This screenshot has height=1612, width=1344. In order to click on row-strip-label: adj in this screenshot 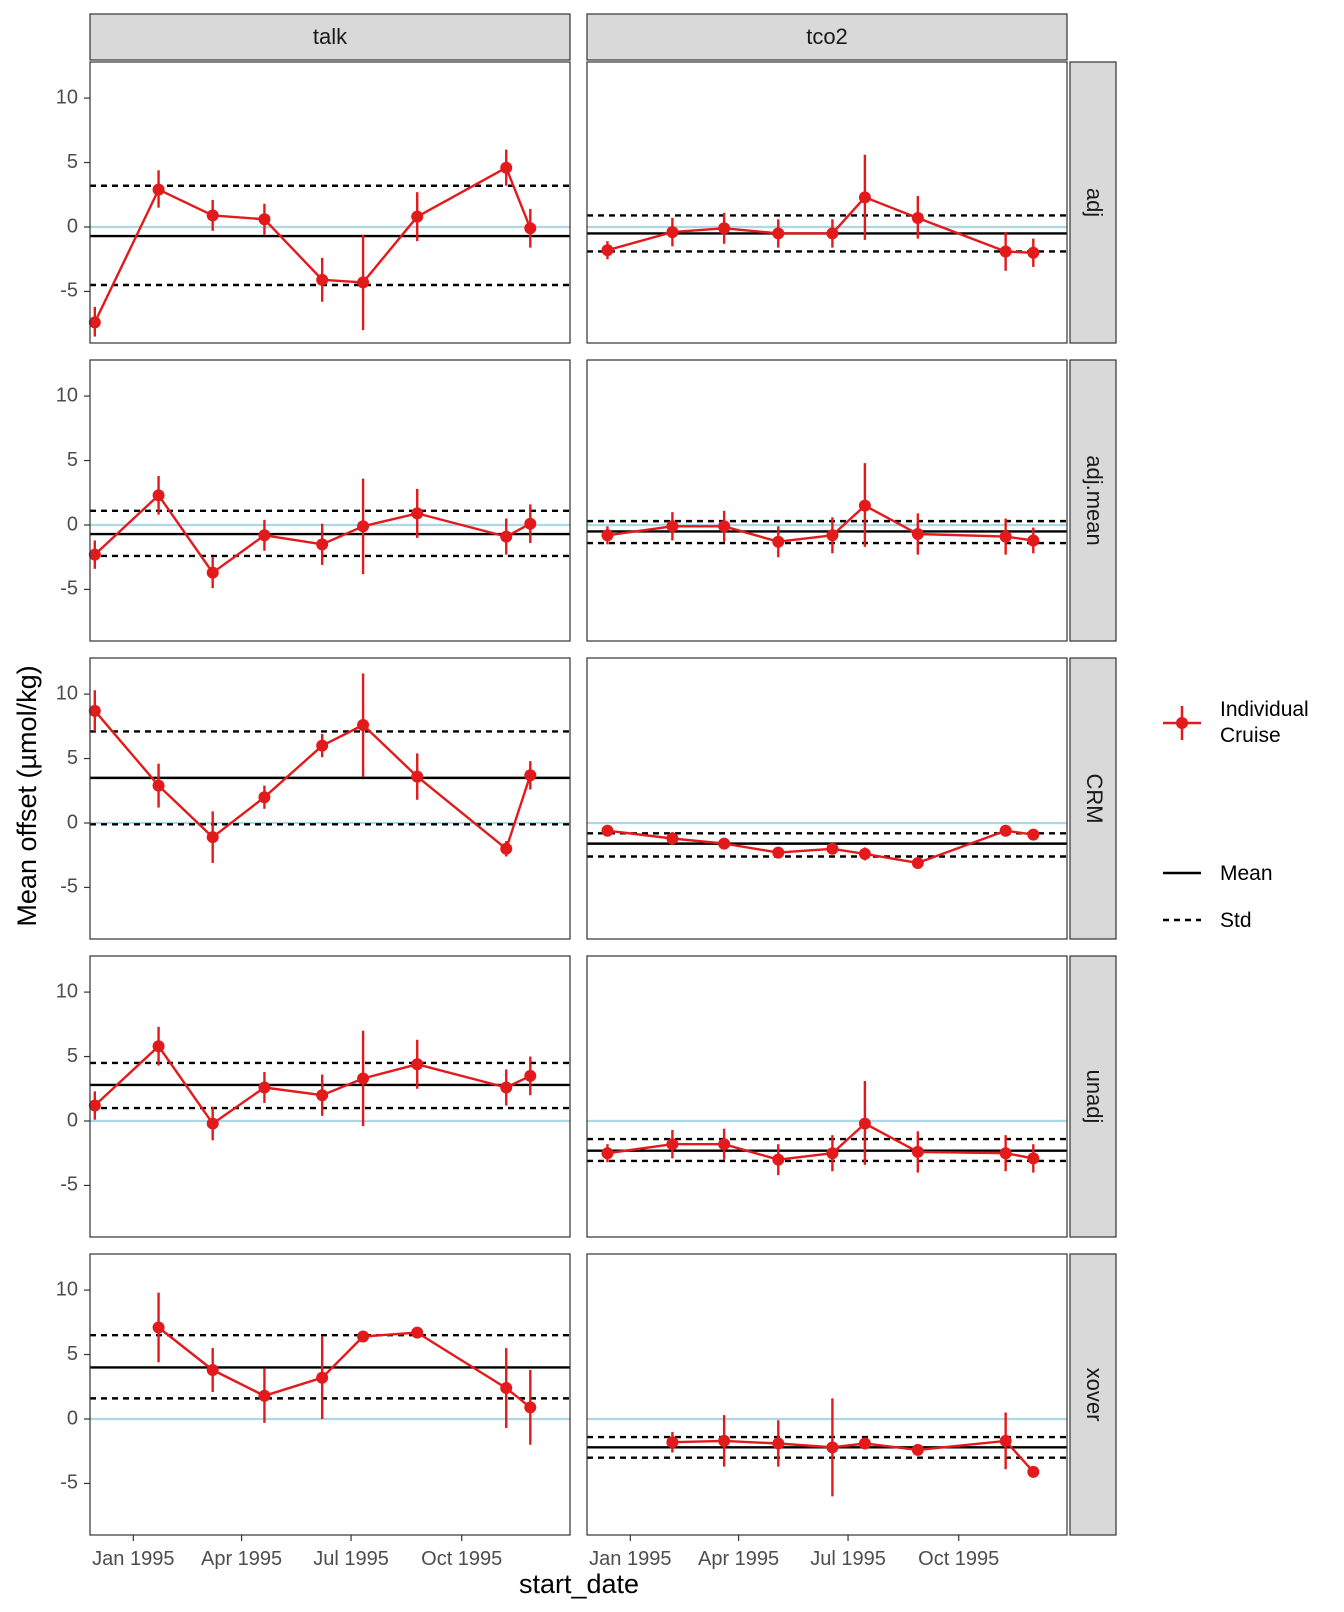, I will do `click(1094, 202)`.